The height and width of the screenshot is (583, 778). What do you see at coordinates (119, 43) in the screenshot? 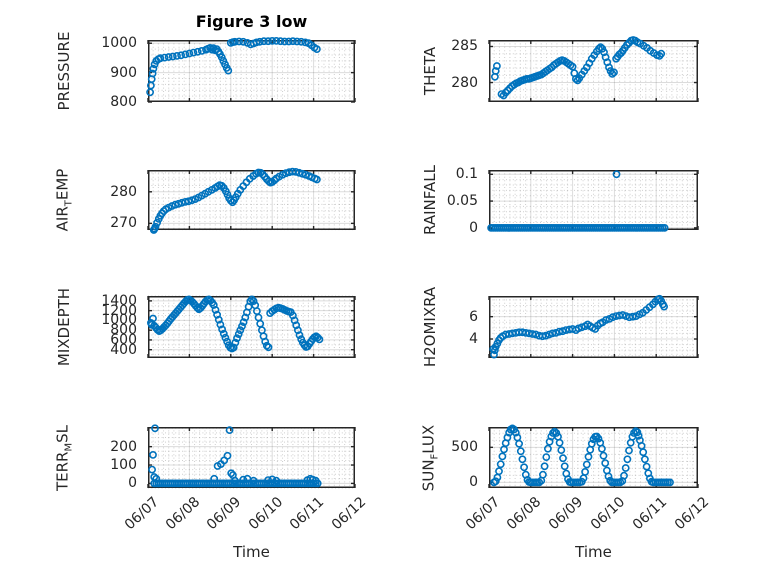
I see `y-tick-label-pressure: 1000` at bounding box center [119, 43].